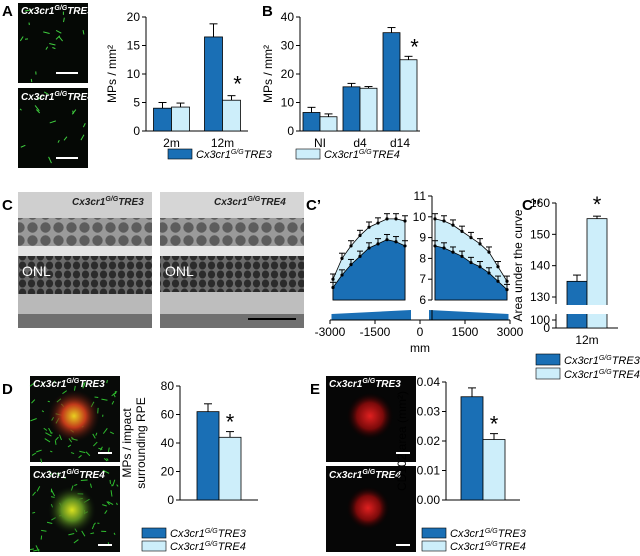 This screenshot has width=640, height=556. I want to click on legend-d-label-tre3: Cx3cr1G/GTRE3, so click(208, 534).